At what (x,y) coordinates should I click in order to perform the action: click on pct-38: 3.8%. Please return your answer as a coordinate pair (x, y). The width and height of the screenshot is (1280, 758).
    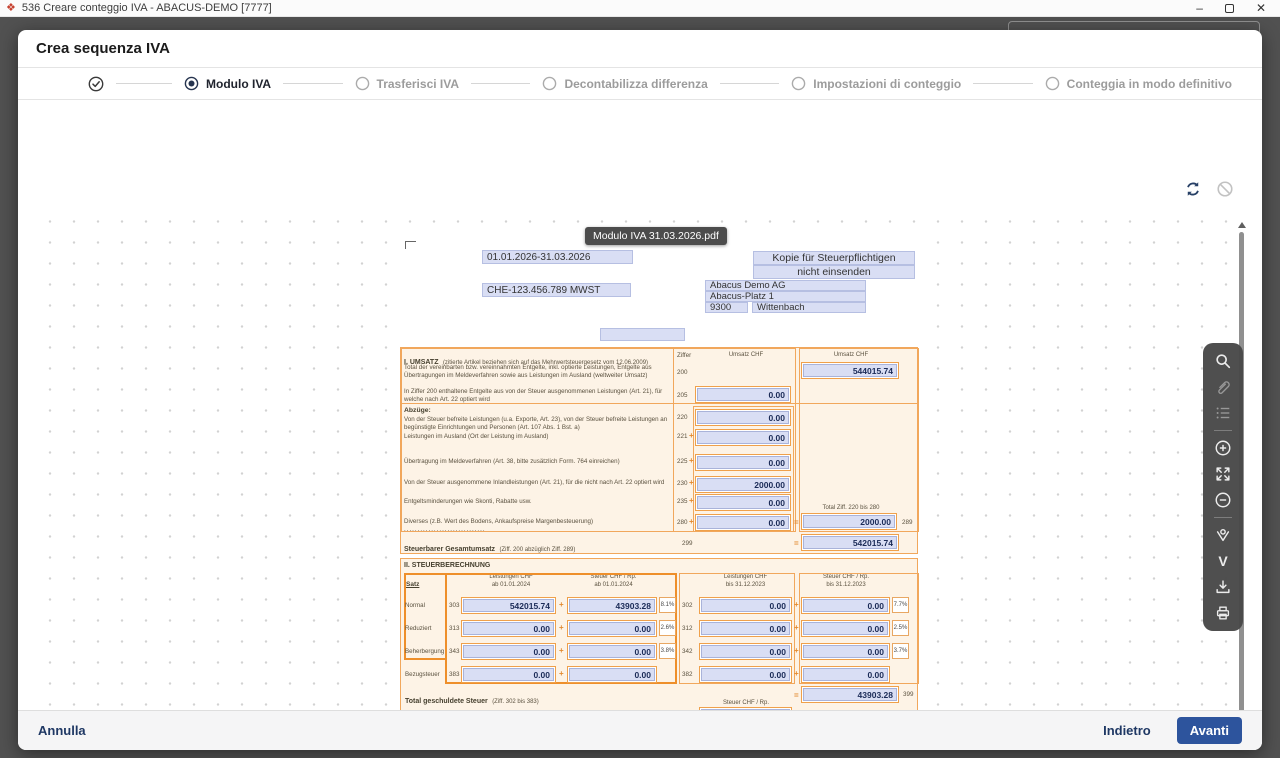
    Looking at the image, I should click on (667, 651).